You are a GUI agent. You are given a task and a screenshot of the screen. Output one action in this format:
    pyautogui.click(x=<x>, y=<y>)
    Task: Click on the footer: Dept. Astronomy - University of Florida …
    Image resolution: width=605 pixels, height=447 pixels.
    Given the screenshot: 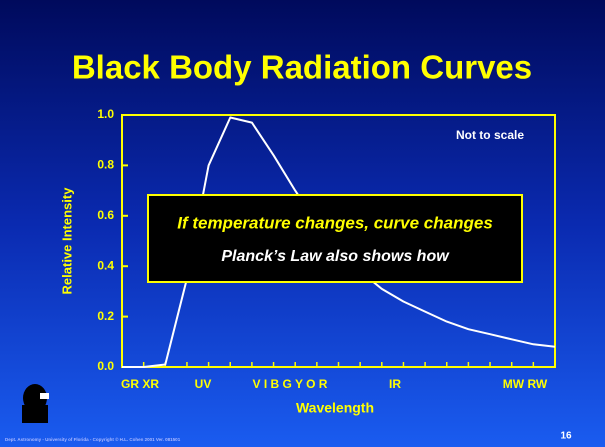 What is the action you would take?
    pyautogui.click(x=93, y=439)
    